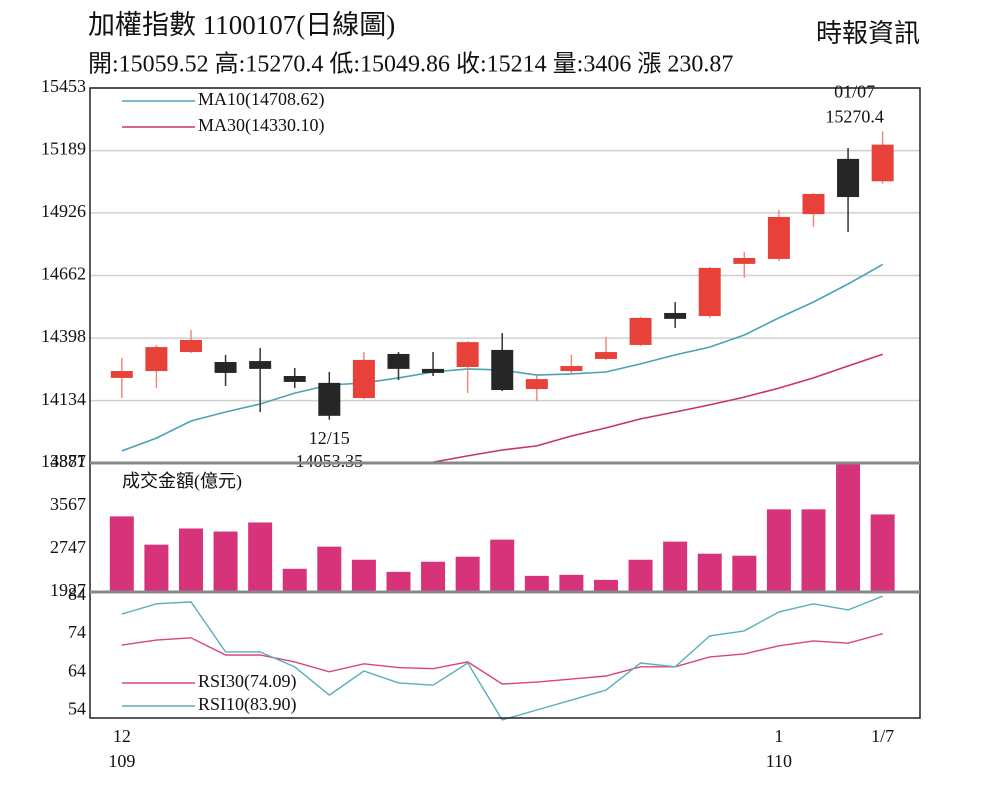 The height and width of the screenshot is (801, 1000). Describe the element at coordinates (63, 149) in the screenshot. I see `y-tick-label: 15189` at that location.